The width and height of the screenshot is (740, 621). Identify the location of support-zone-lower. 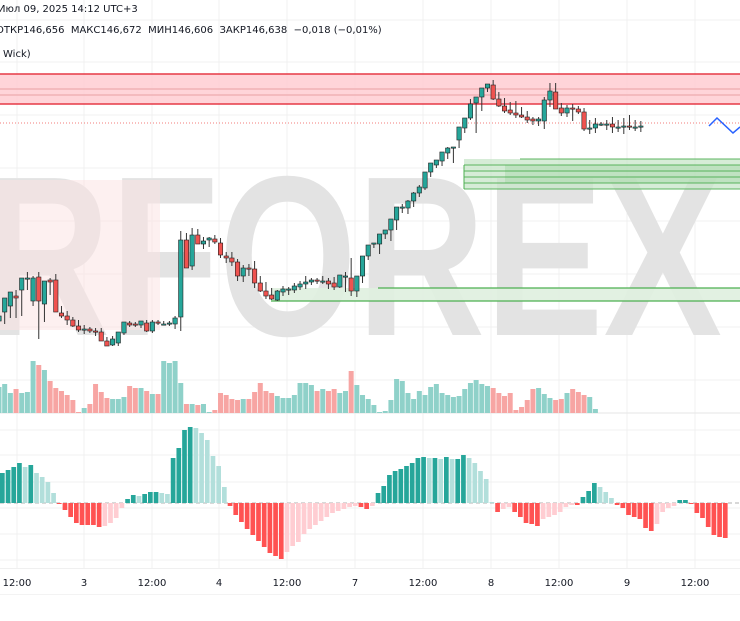
(505, 294).